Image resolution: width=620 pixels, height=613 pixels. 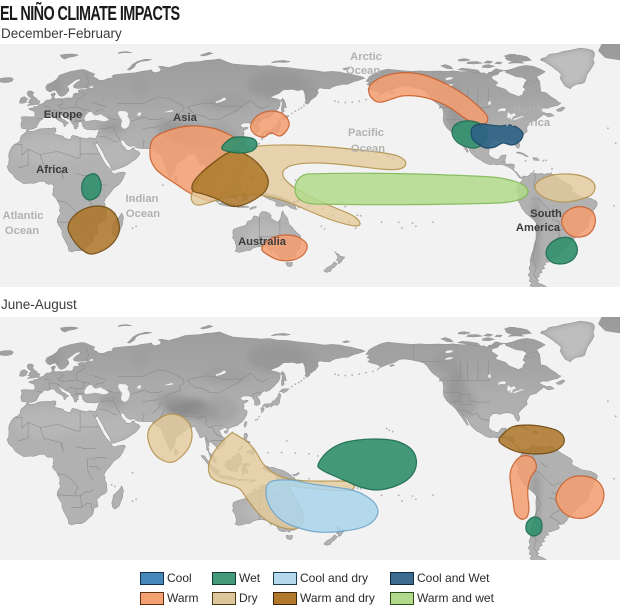 I want to click on svg-text: Arctic, so click(x=366, y=57).